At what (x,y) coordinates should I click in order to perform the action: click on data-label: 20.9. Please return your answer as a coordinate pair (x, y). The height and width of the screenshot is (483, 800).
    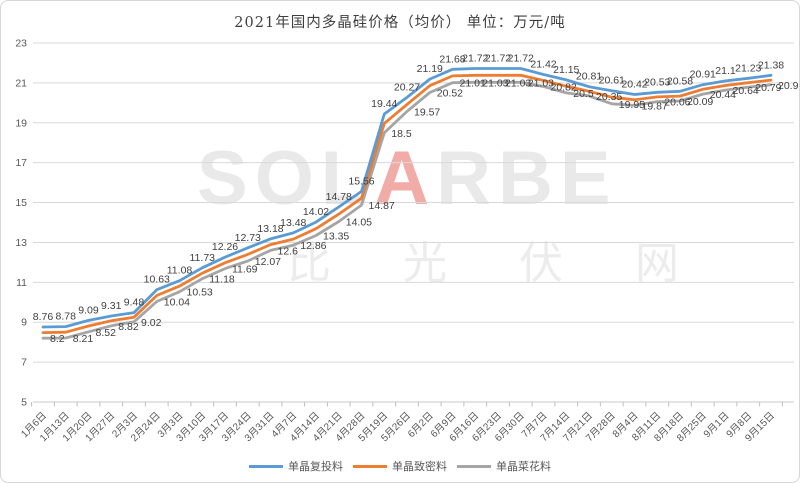
    Looking at the image, I should click on (788, 86).